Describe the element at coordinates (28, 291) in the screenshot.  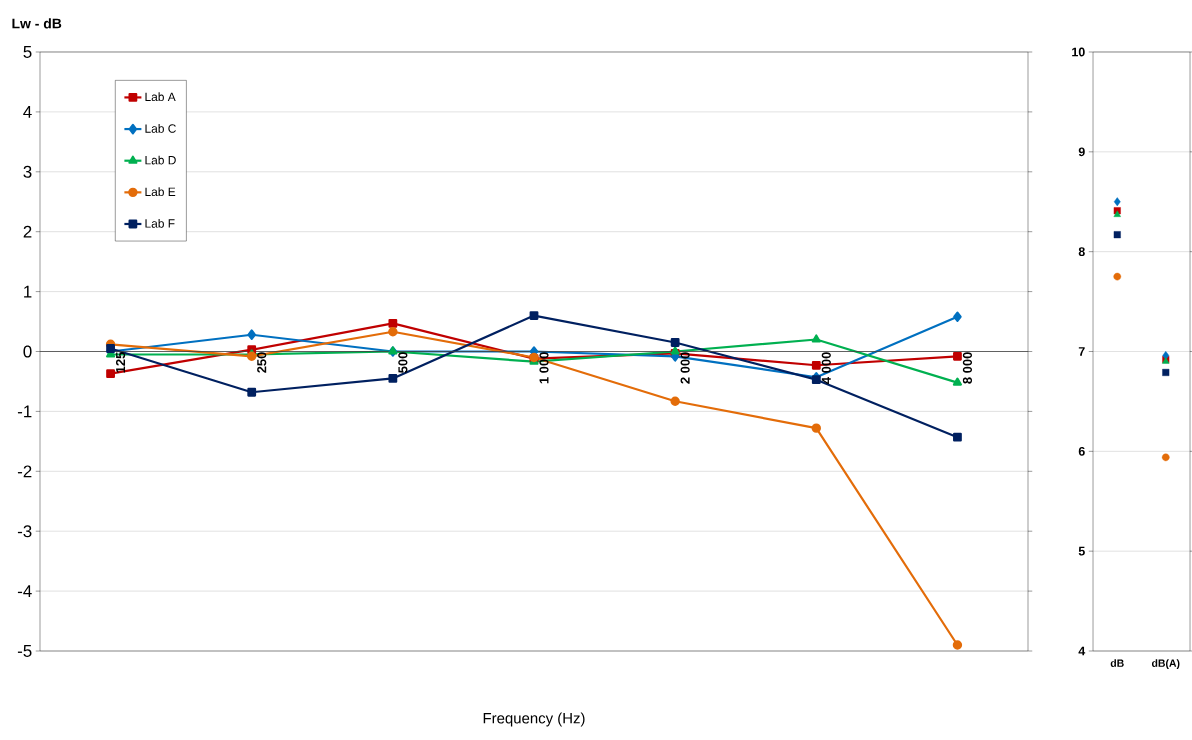
I see `y-tick-label: 1` at that location.